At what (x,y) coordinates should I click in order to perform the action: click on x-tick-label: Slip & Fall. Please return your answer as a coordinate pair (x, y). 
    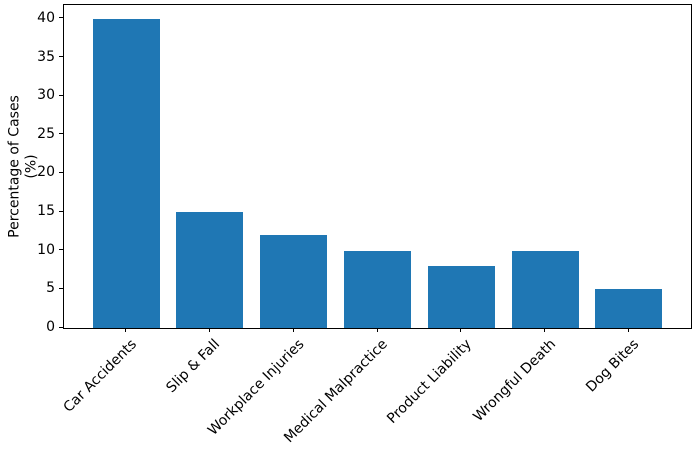
    Looking at the image, I should click on (193, 366).